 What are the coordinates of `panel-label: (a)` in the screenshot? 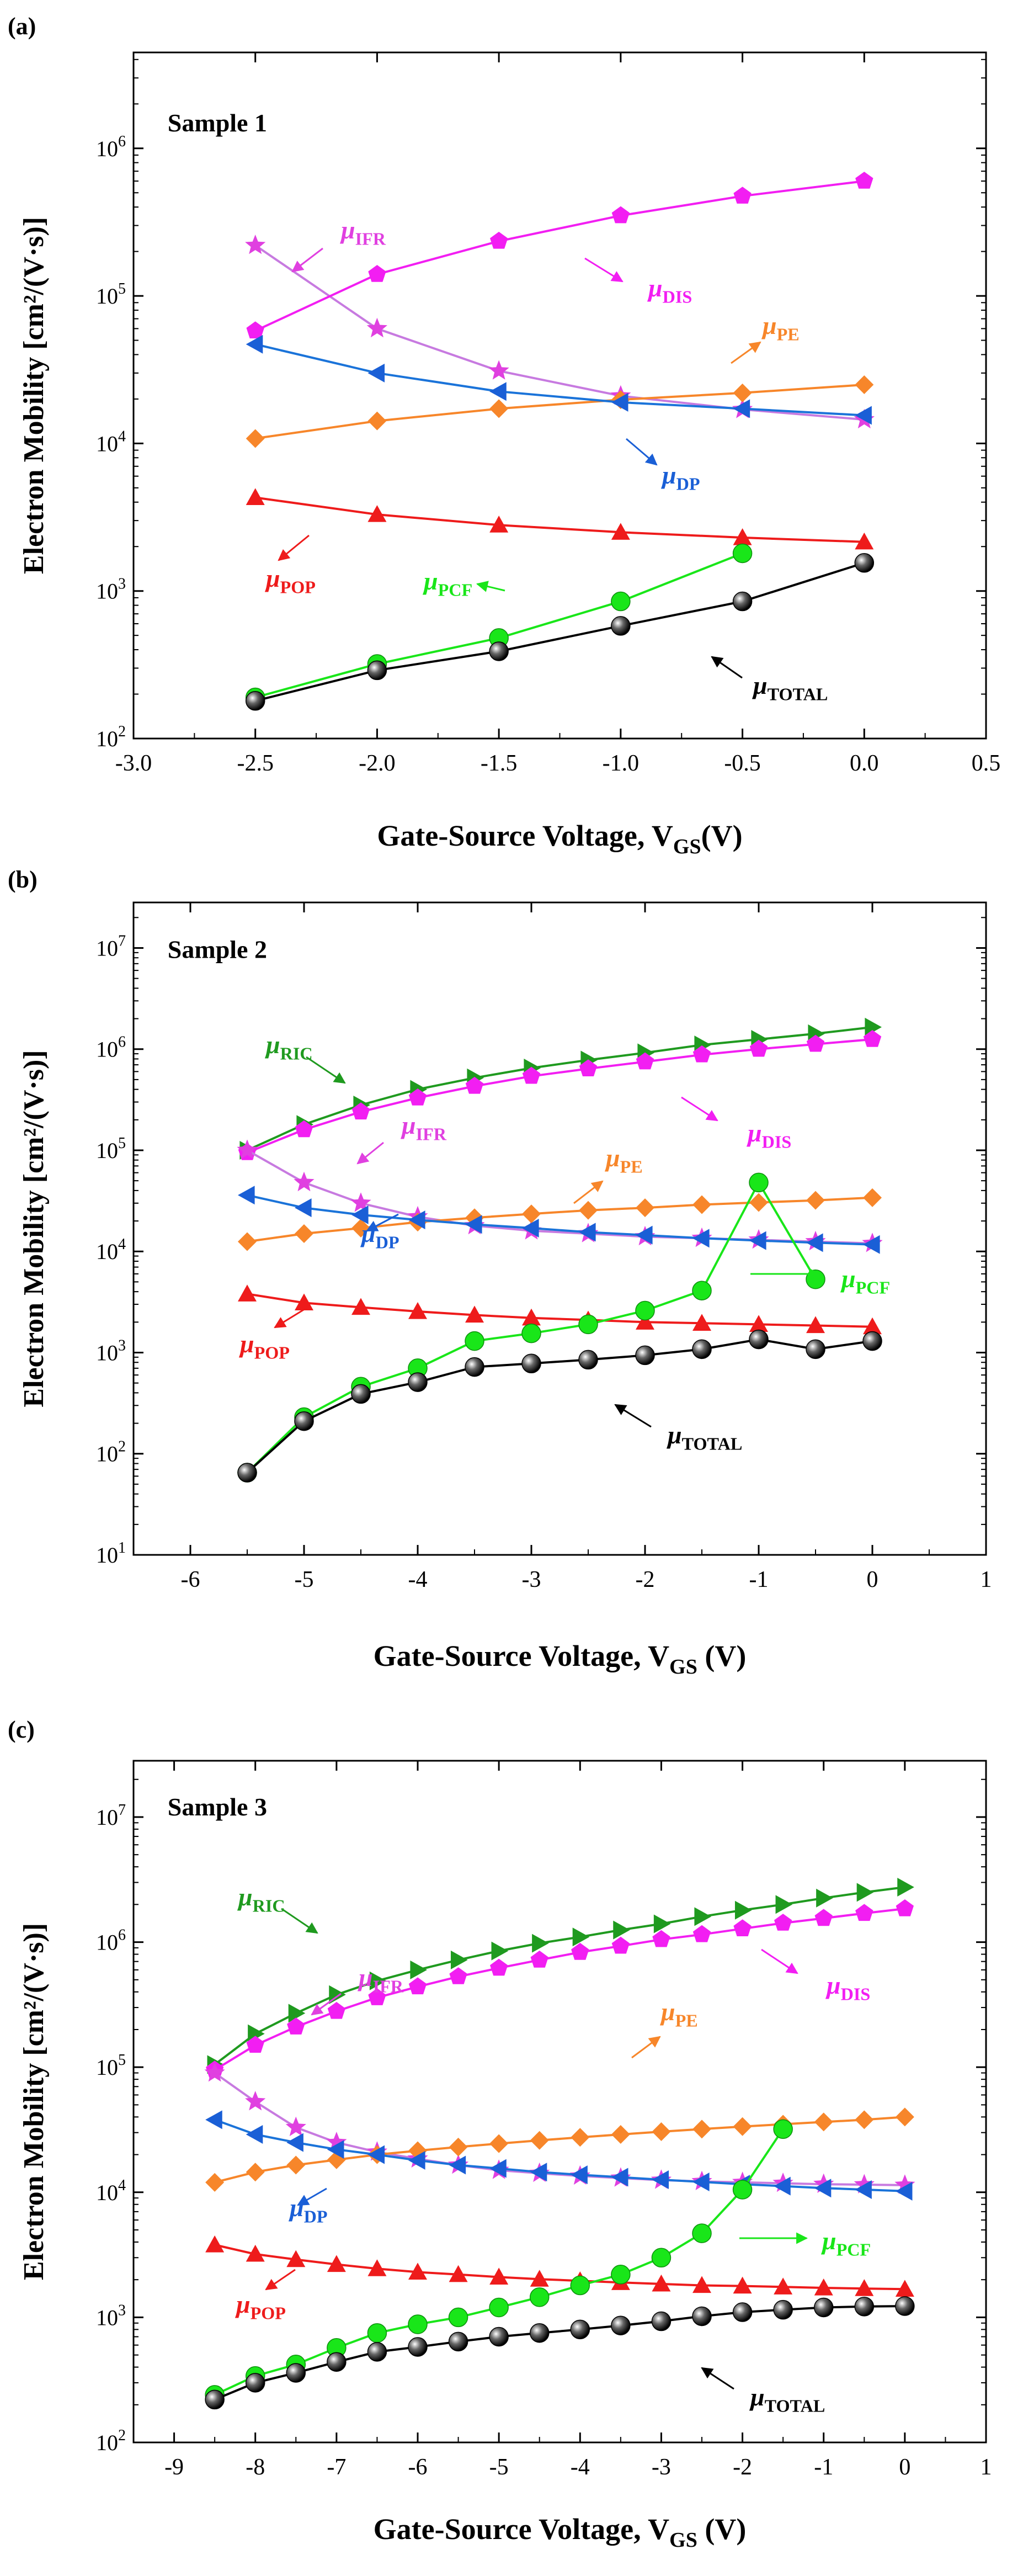 It's located at (22, 26).